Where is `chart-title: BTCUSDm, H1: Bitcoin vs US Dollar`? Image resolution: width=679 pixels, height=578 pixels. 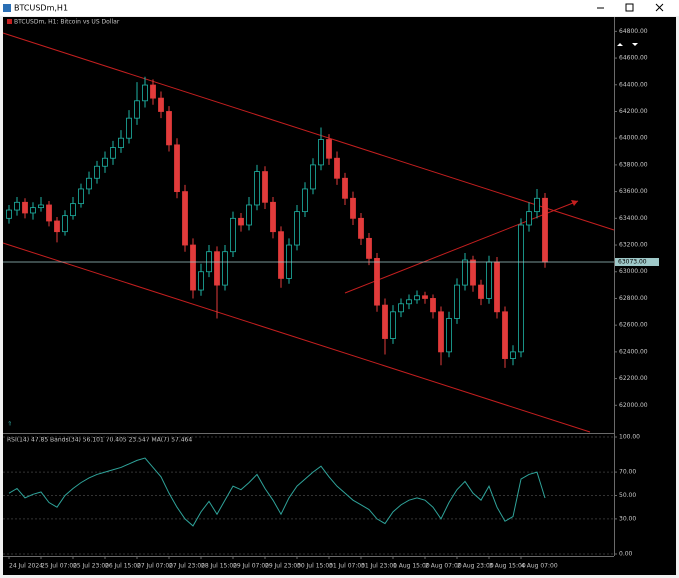 chart-title: BTCUSDm, H1: Bitcoin vs US Dollar is located at coordinates (67, 22).